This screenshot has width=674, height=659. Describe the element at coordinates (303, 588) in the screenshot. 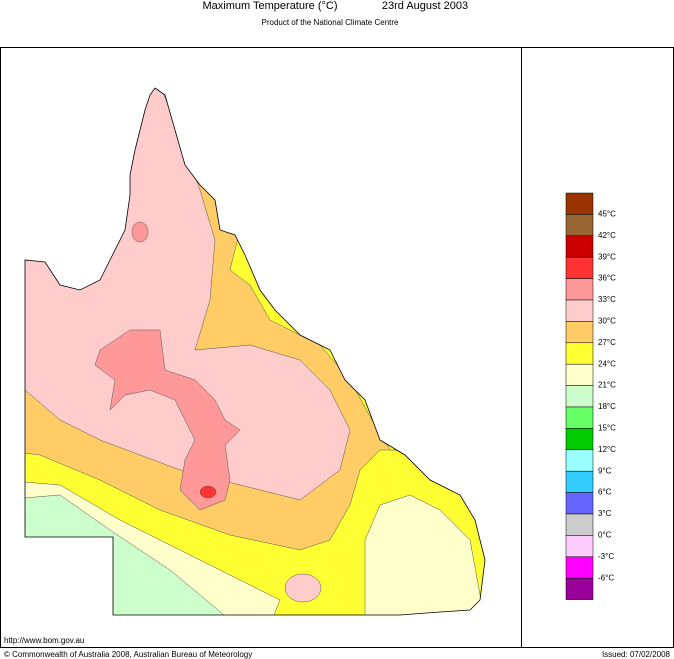

I see `zone-30-south` at that location.